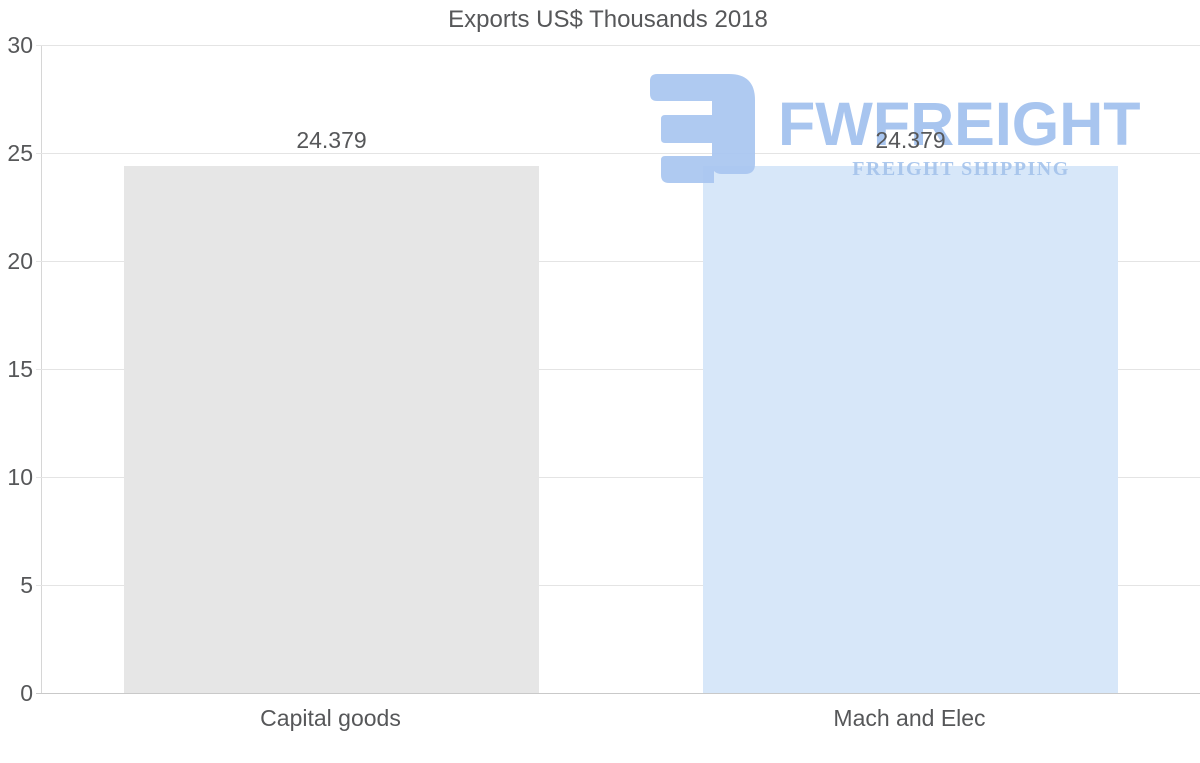 Image resolution: width=1200 pixels, height=763 pixels. Describe the element at coordinates (331, 140) in the screenshot. I see `value-label-capital-goods: 24.379` at that location.